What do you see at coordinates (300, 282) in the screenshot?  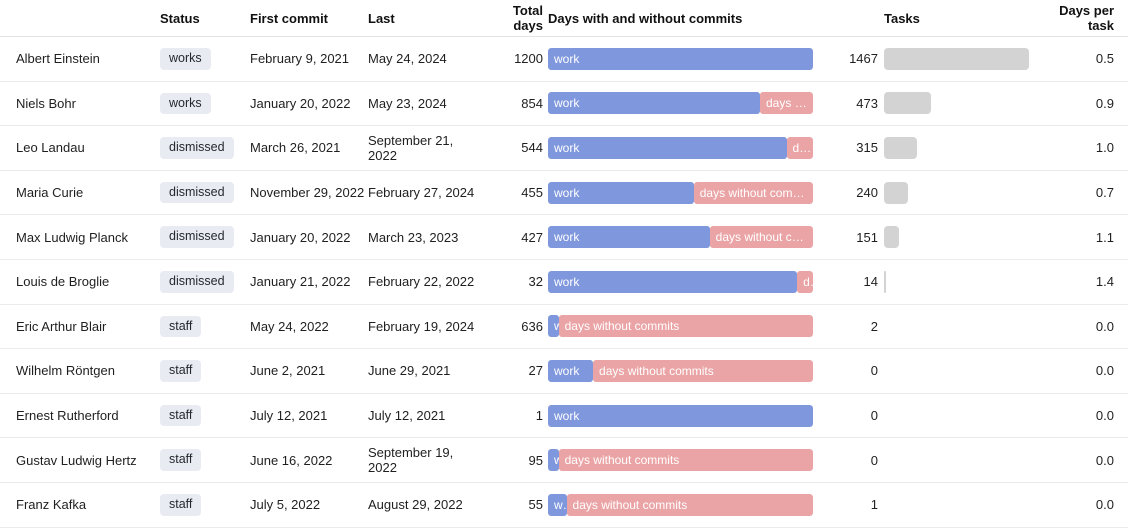 I see `first-commit-date: January 21, 2022` at bounding box center [300, 282].